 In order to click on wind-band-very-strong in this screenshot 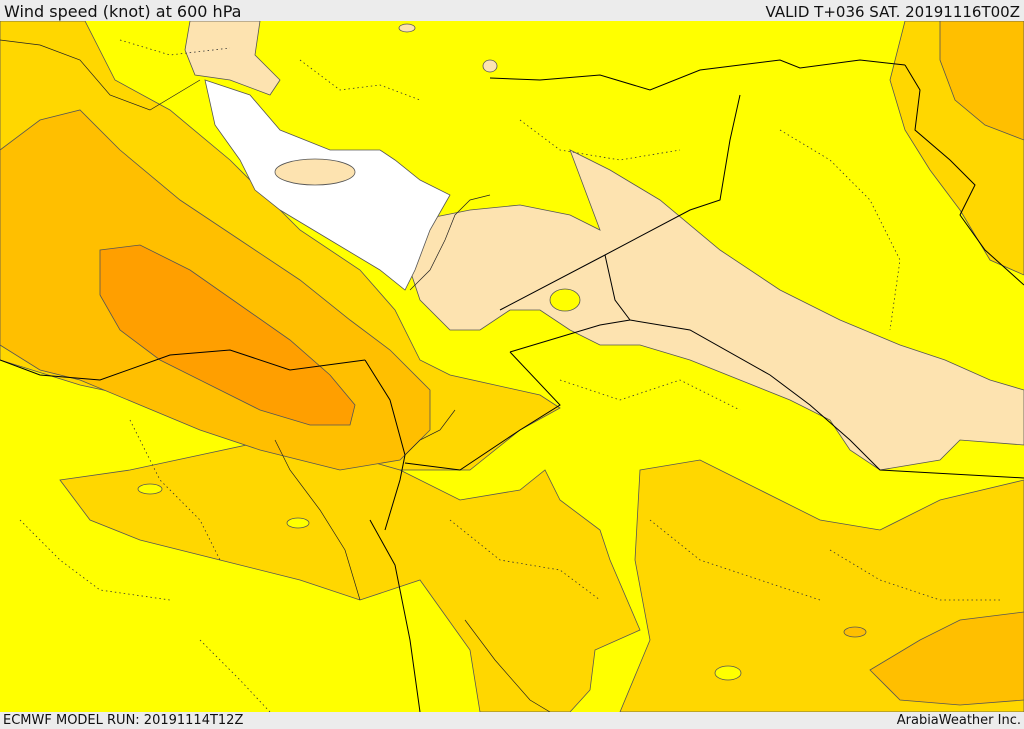, I will do `click(227, 335)`.